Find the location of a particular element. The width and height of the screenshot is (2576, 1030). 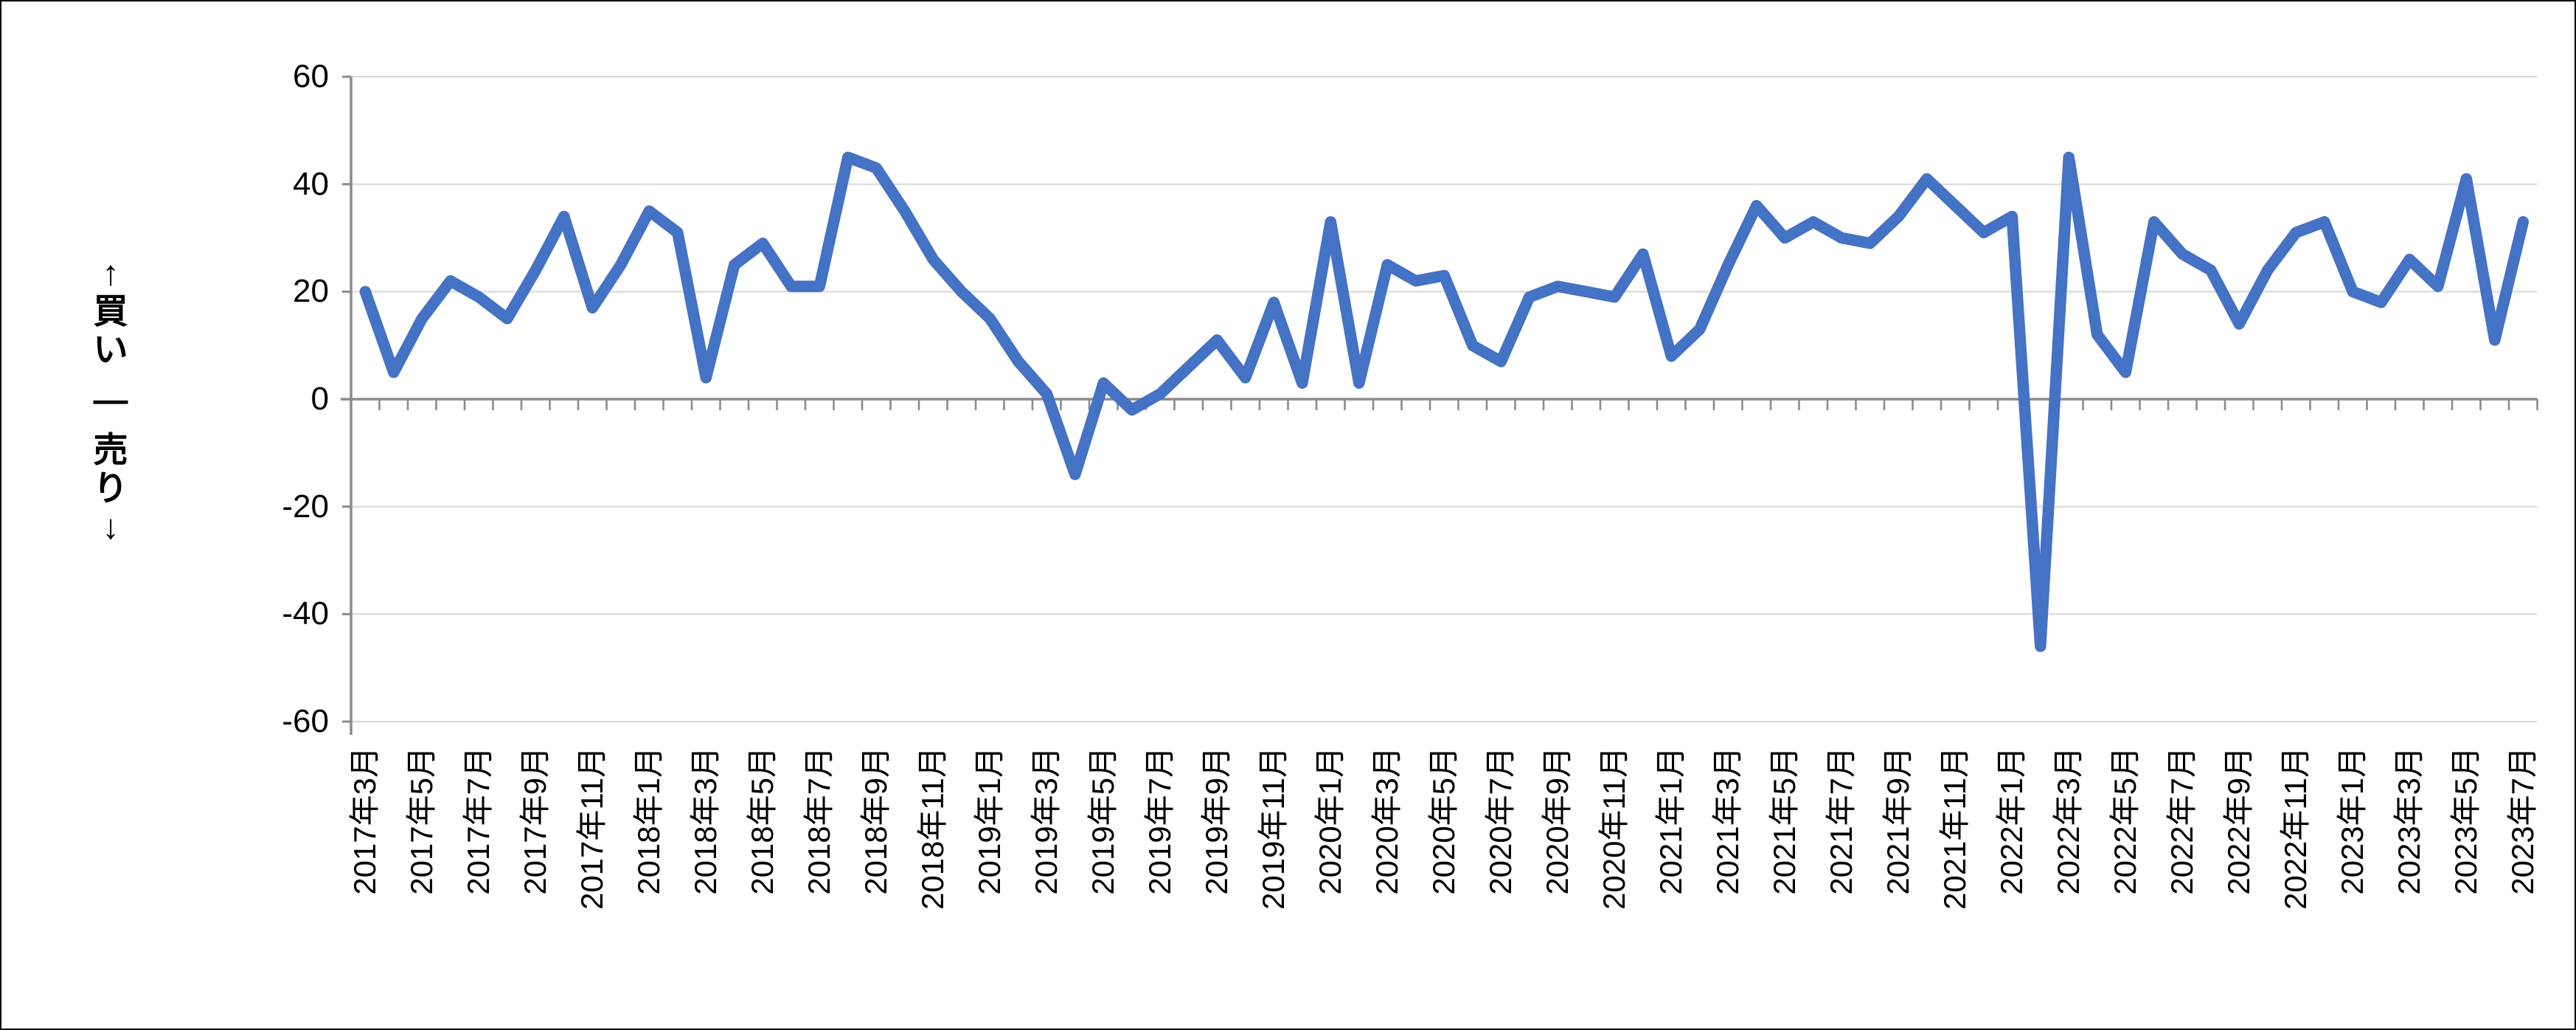

y-axis-title: ↑ 買い ― 売り ↓ is located at coordinates (110, 400).